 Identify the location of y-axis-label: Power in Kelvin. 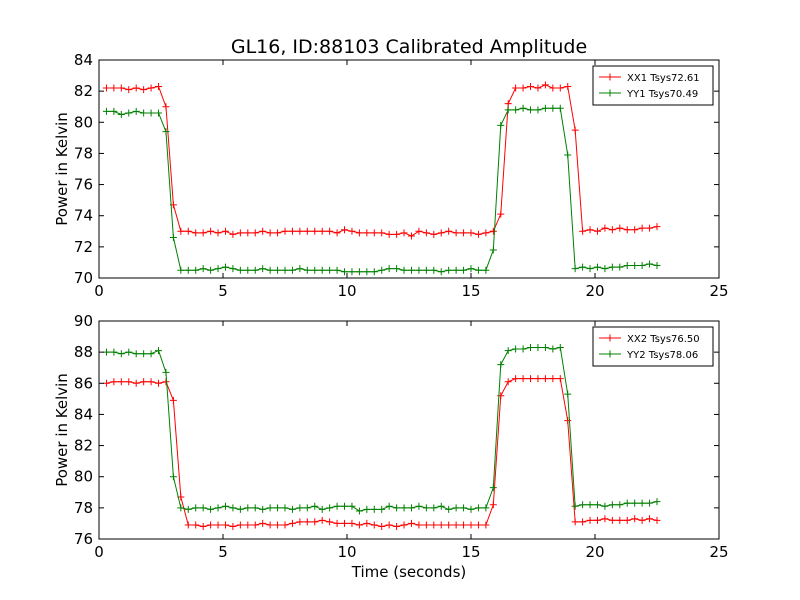
(62, 430).